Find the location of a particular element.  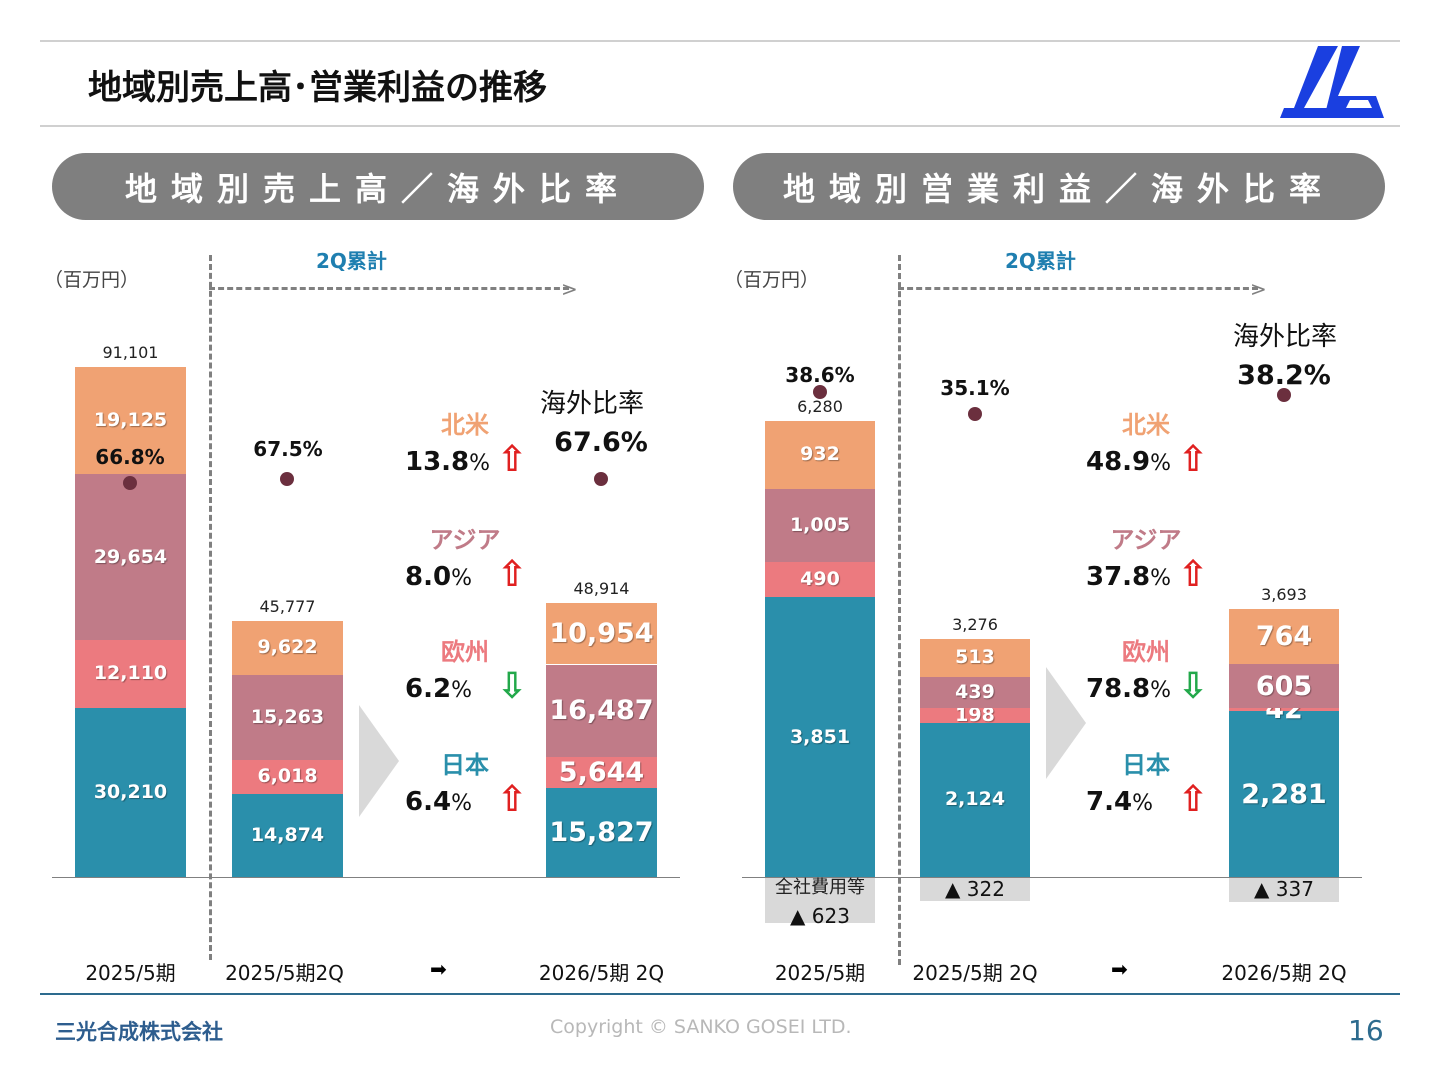

category-label: 2025/5期 2Q is located at coordinates (975, 973).